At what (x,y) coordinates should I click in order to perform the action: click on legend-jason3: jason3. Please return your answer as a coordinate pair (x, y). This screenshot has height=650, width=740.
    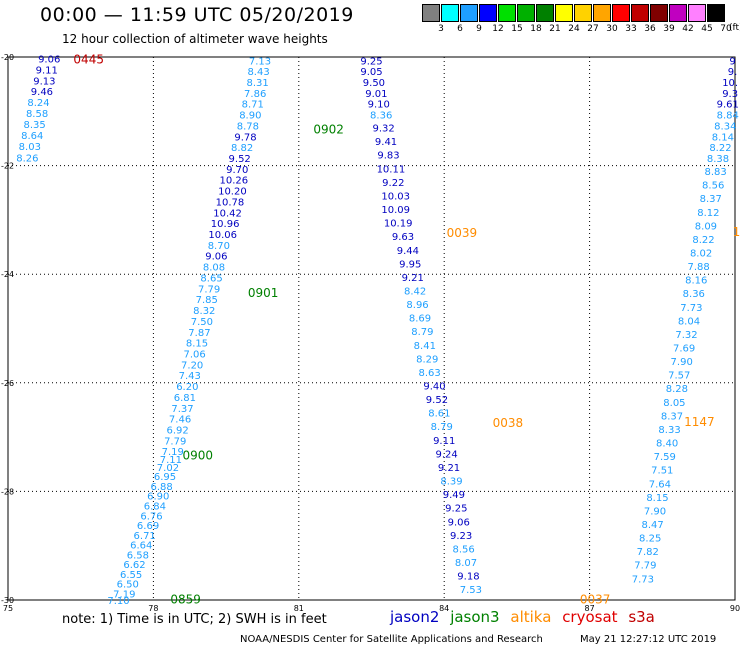
    Looking at the image, I should click on (475, 617).